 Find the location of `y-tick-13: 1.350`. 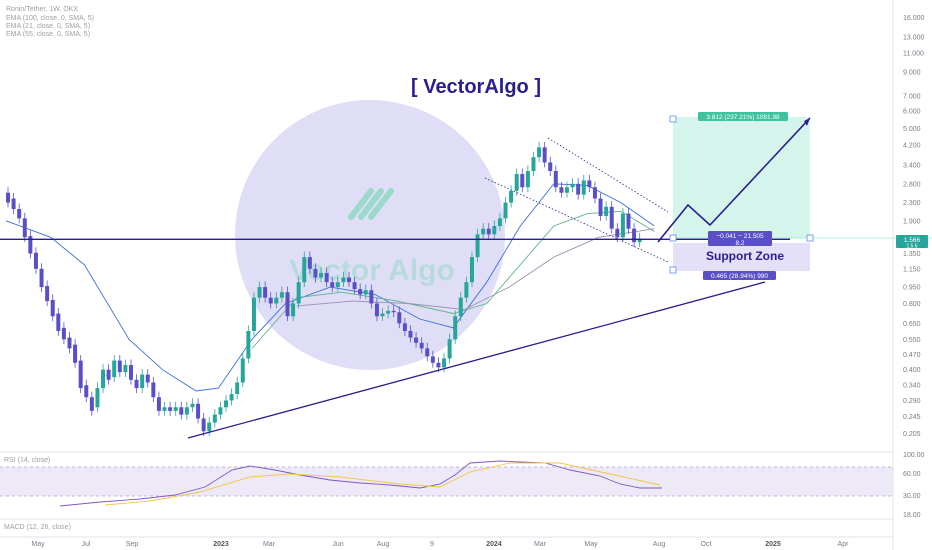

y-tick-13: 1.350 is located at coordinates (912, 254).